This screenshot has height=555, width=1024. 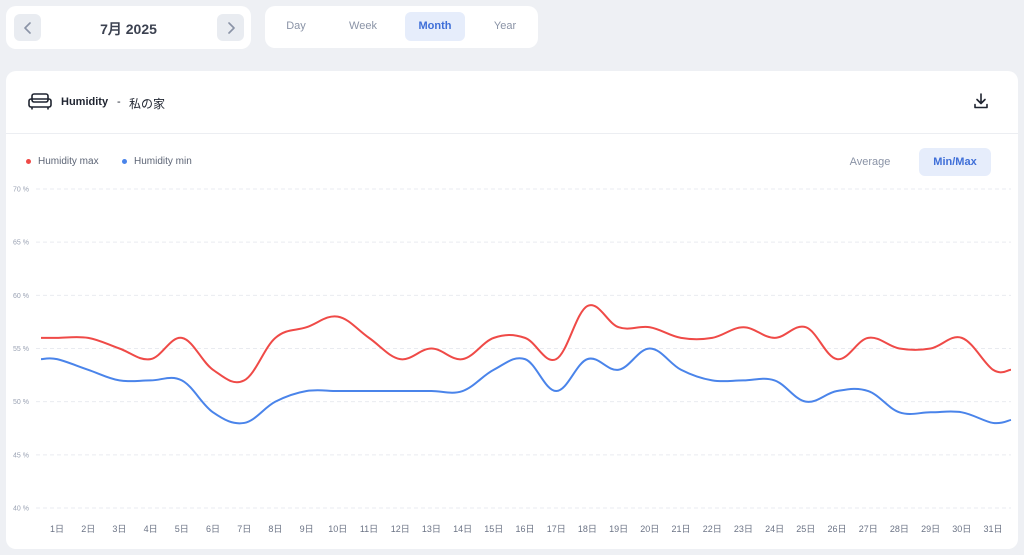 What do you see at coordinates (57, 529) in the screenshot?
I see `x-tick-label: 1日` at bounding box center [57, 529].